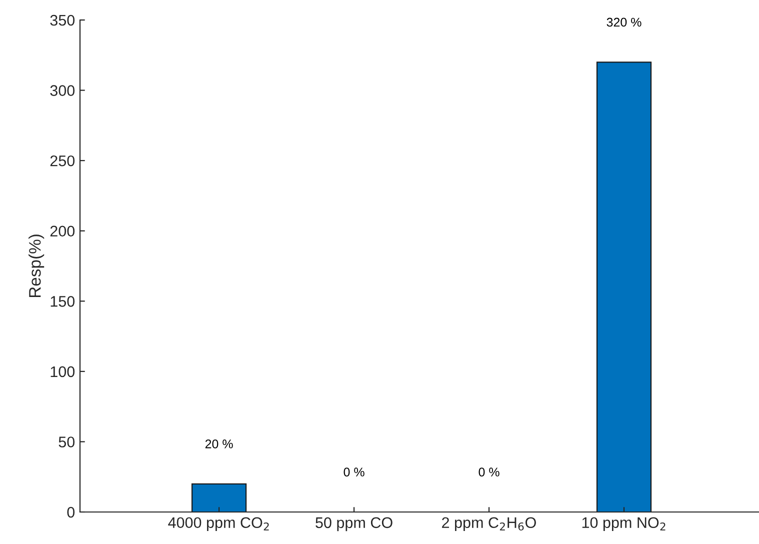 The height and width of the screenshot is (544, 759). What do you see at coordinates (62, 231) in the screenshot?
I see `y-tick-label: 200` at bounding box center [62, 231].